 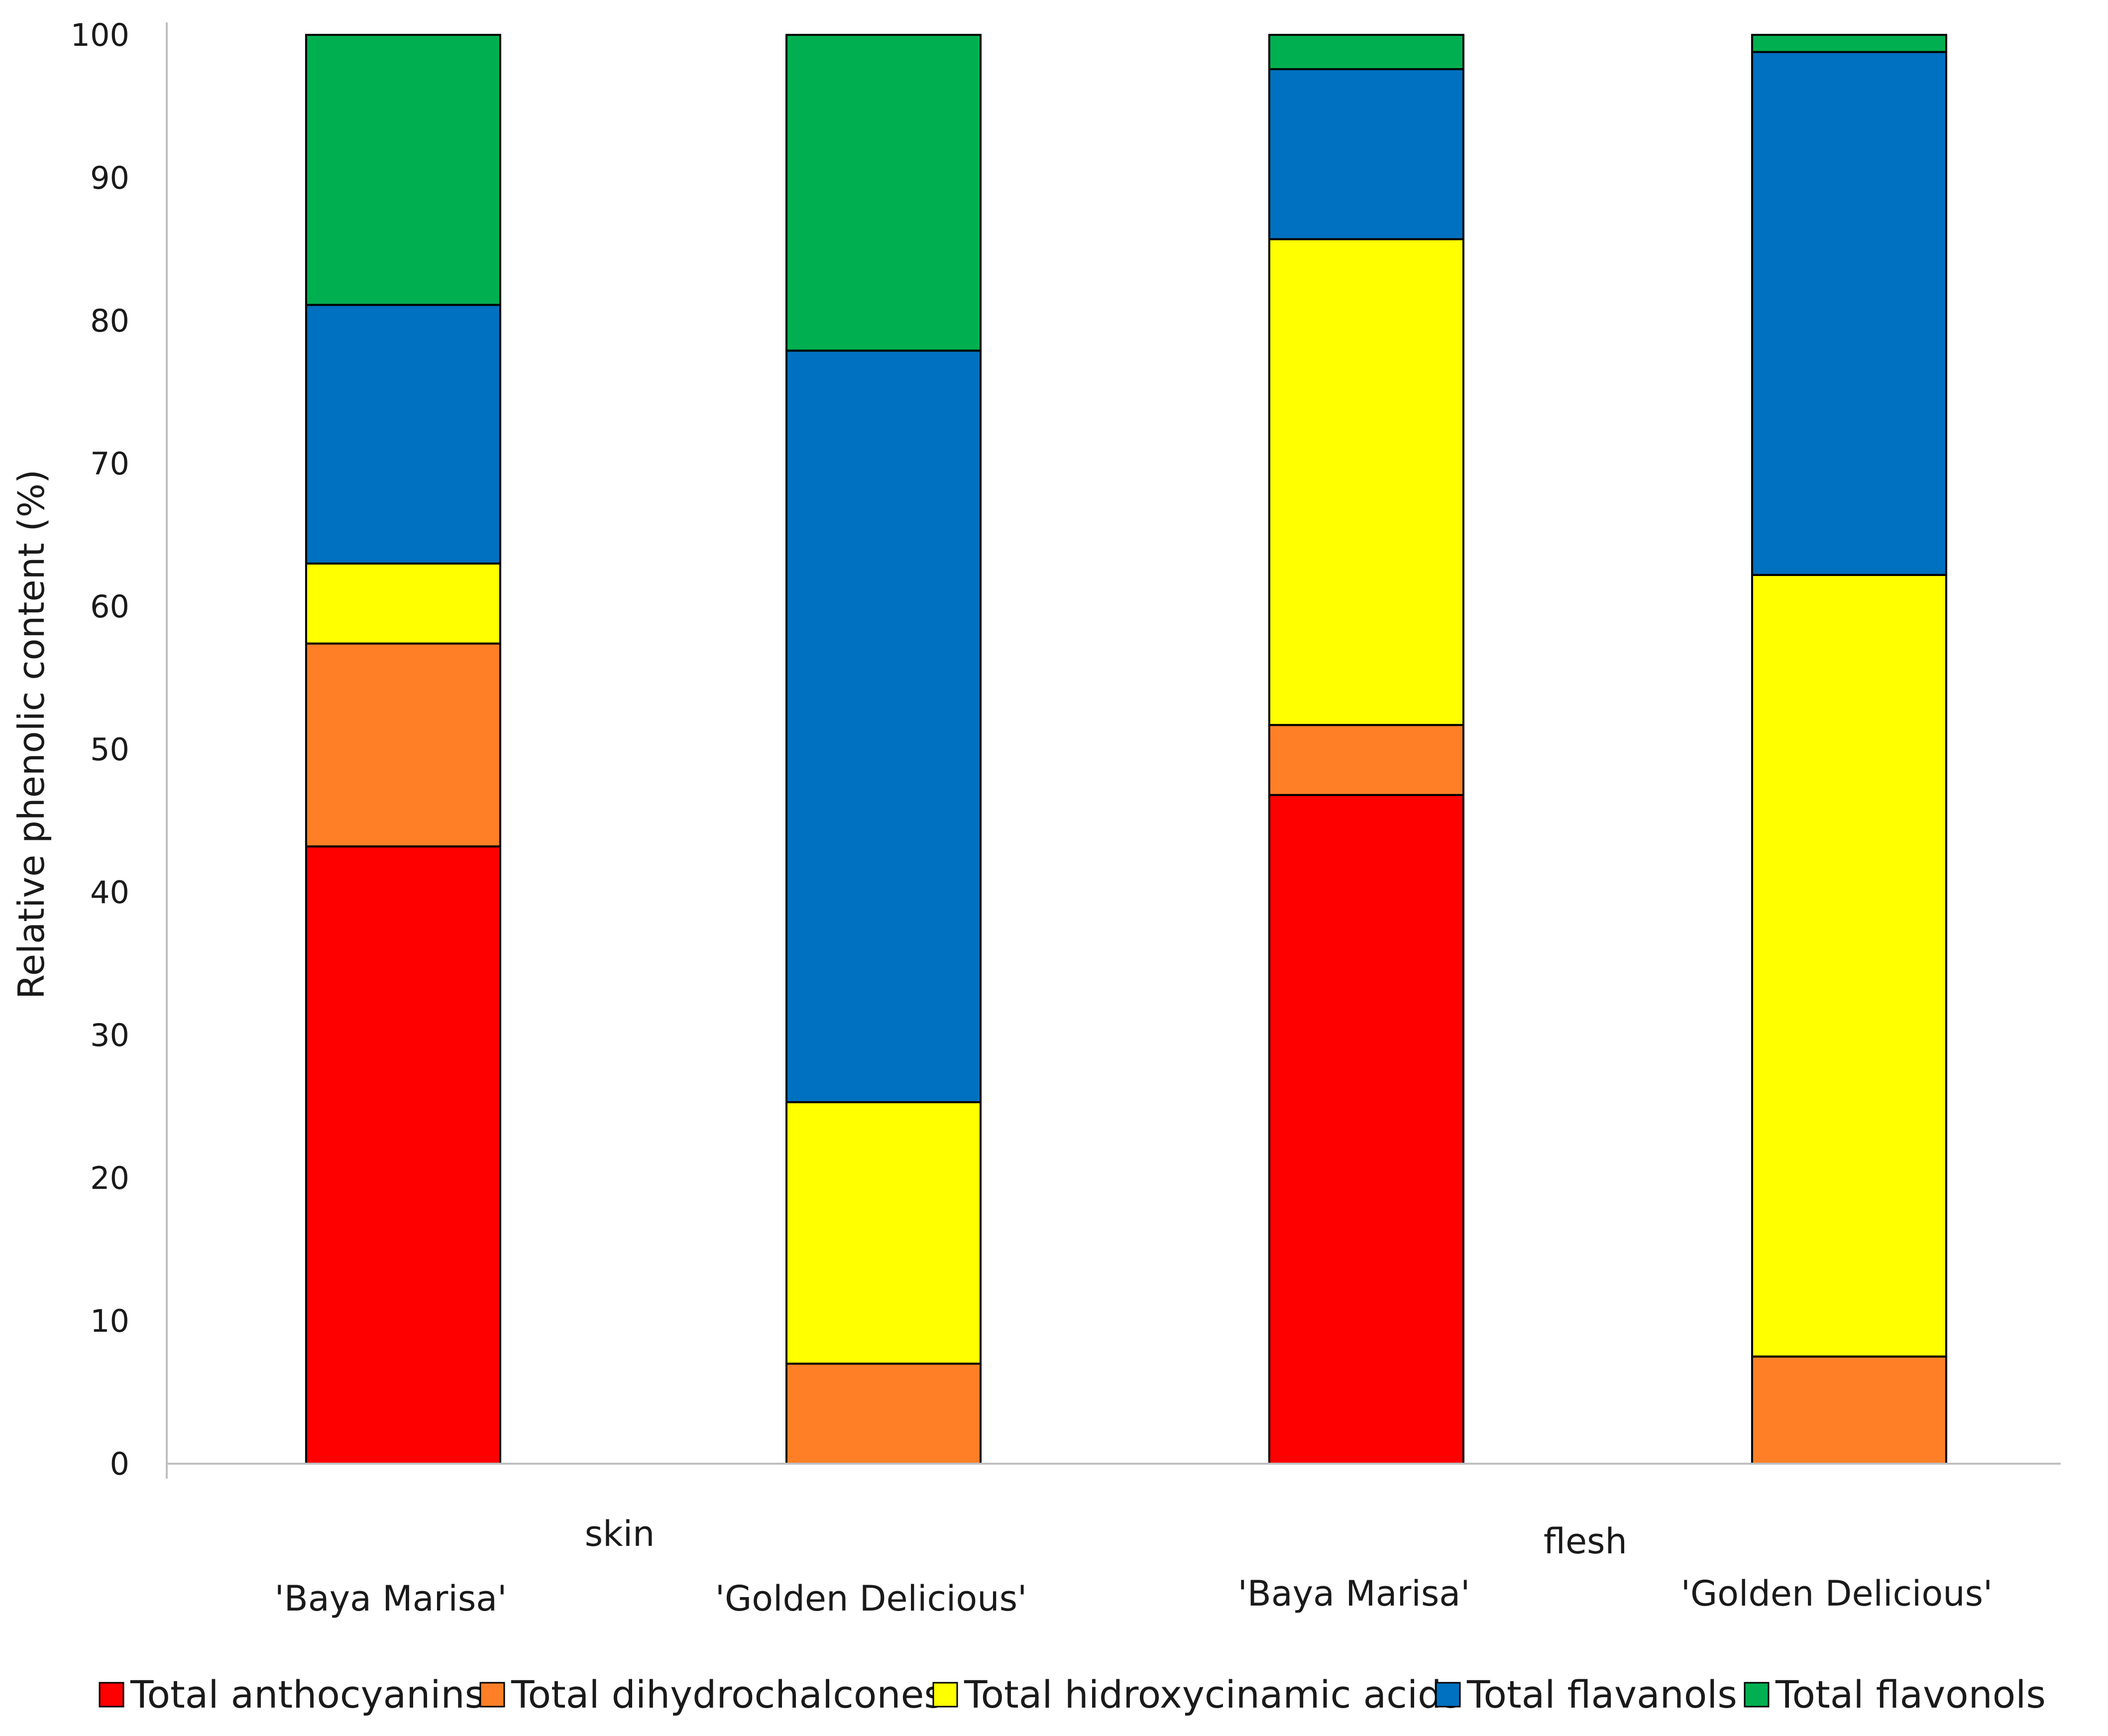 I want to click on y-tick-label: 90, so click(x=109, y=178).